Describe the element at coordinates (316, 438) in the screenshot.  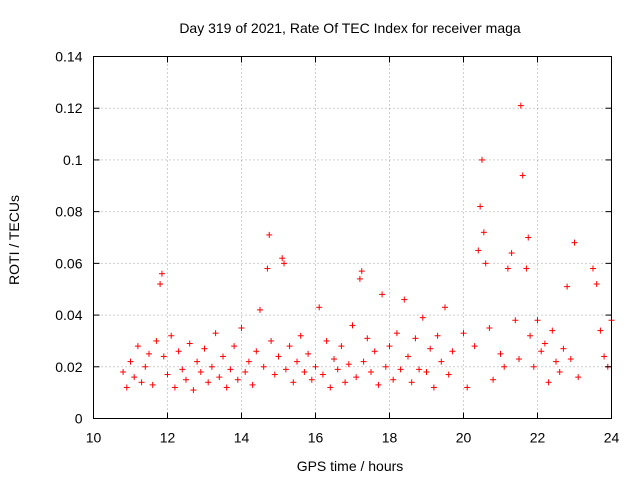
I see `x-tick-label: 16` at that location.